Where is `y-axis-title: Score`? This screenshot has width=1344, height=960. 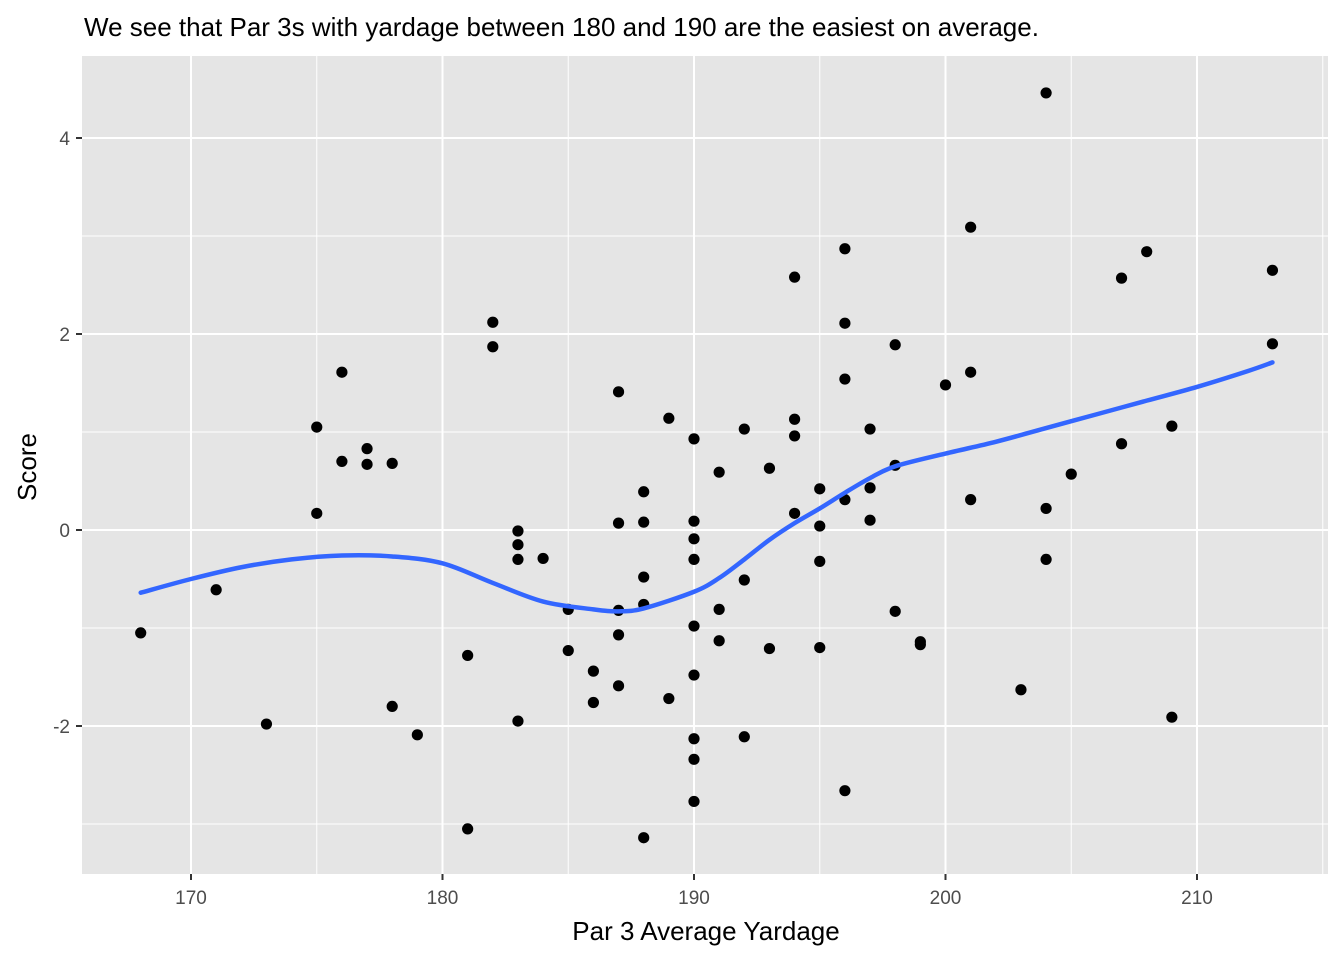 y-axis-title: Score is located at coordinates (27, 467).